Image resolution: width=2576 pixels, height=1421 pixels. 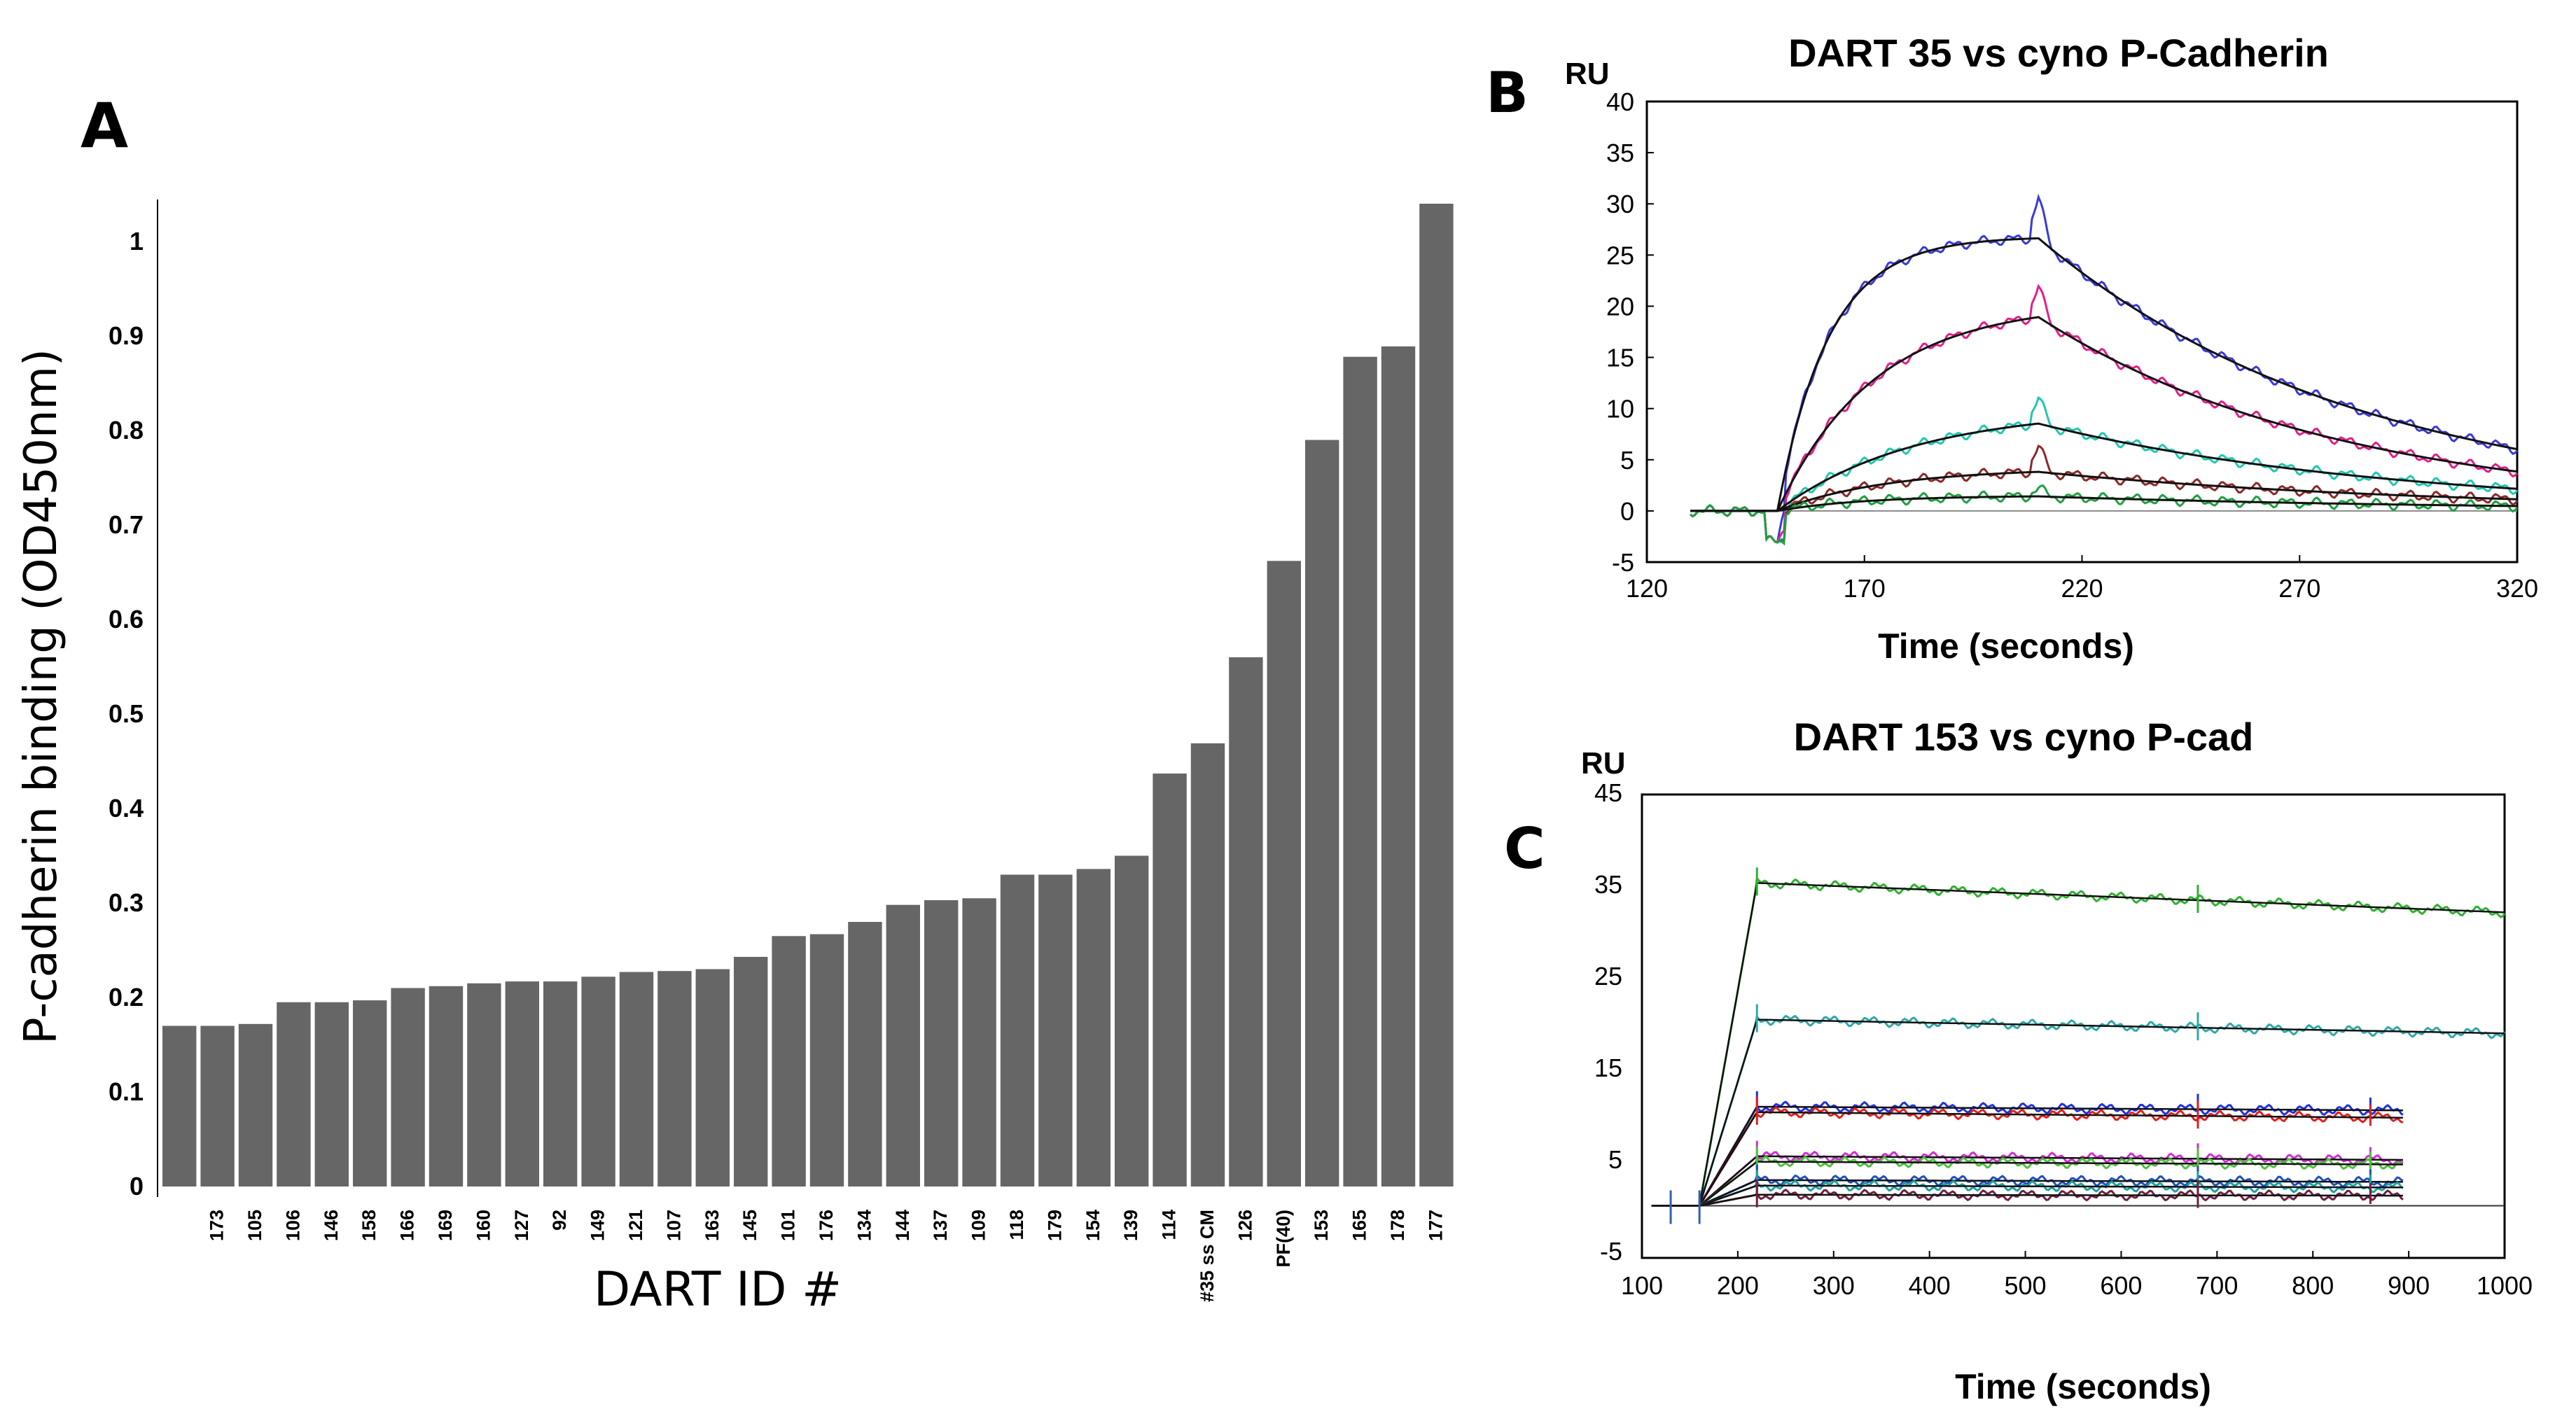 What do you see at coordinates (137, 241) in the screenshot?
I see `panel-a-y-tick-label: 1` at bounding box center [137, 241].